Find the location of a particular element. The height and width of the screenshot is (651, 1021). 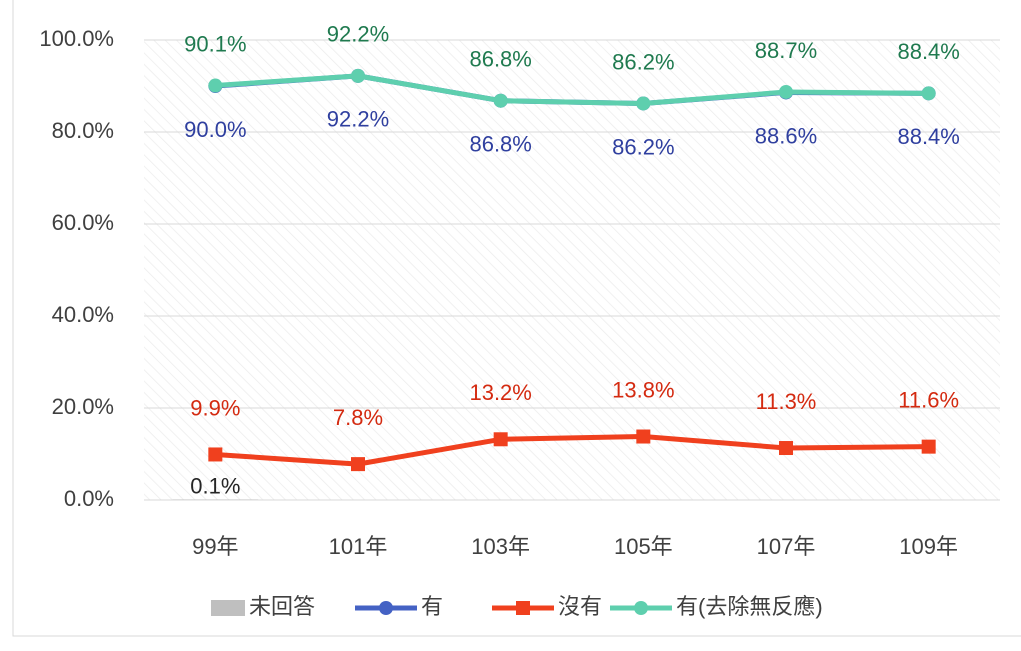

x-tick-label: 99年 is located at coordinates (215, 546).